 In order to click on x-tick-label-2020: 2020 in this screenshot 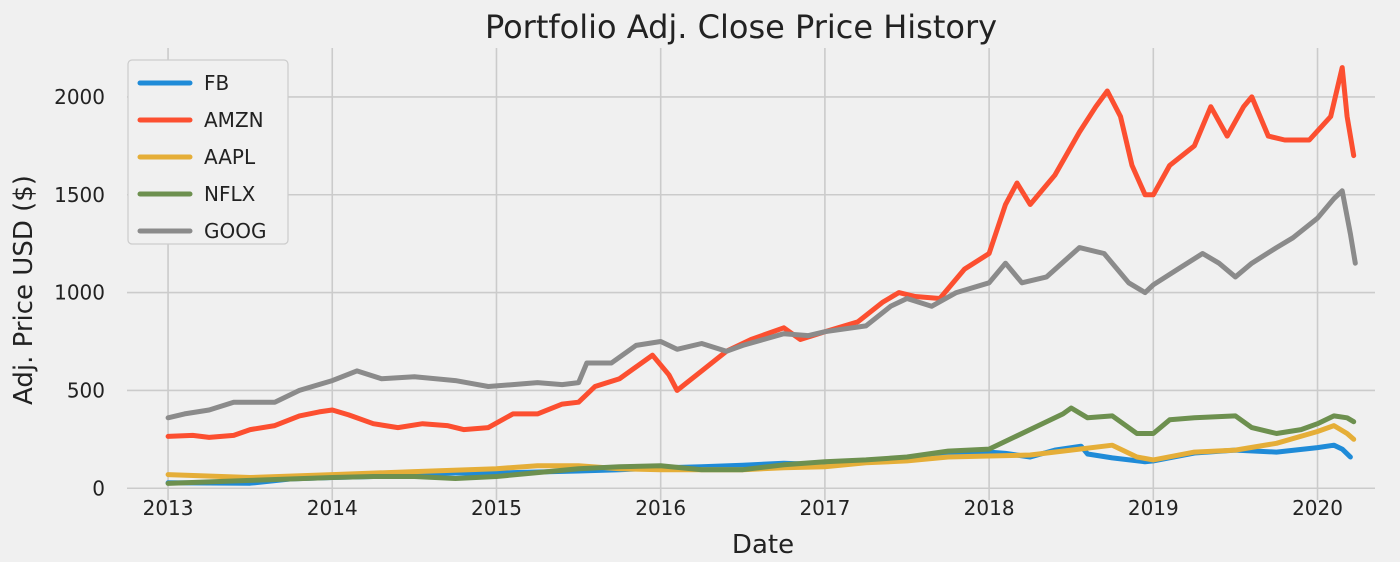, I will do `click(1317, 508)`.